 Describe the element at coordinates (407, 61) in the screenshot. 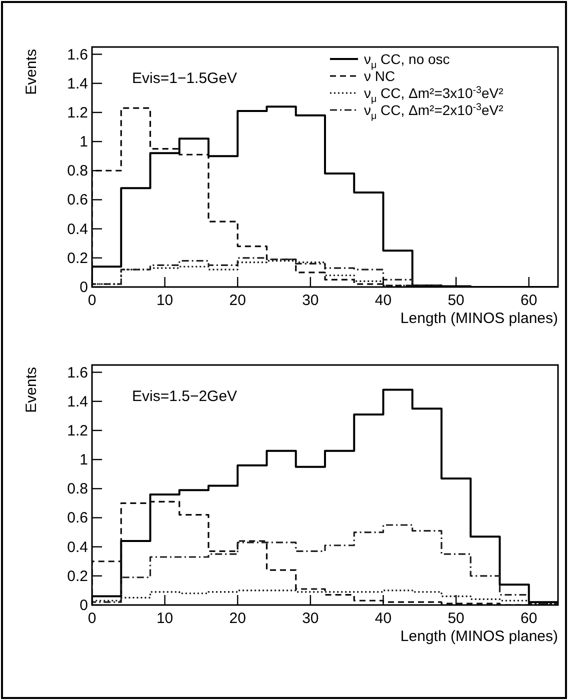

I see `legend-label: ν$_{μ}$ CC, no osc` at that location.